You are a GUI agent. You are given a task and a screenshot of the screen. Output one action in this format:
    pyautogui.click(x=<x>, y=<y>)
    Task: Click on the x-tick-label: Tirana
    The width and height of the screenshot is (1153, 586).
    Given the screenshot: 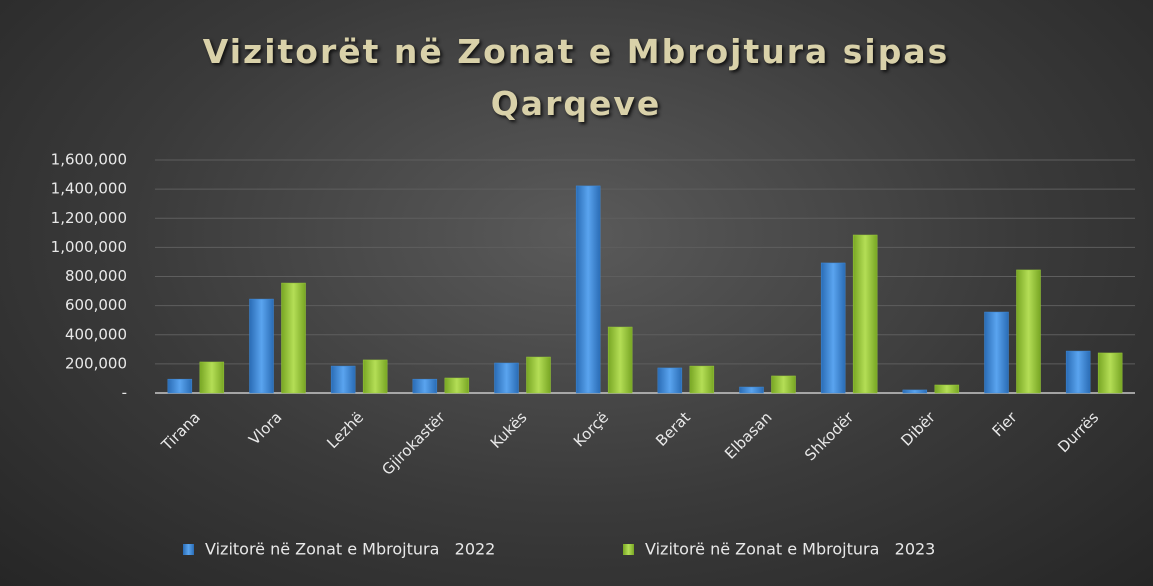 What is the action you would take?
    pyautogui.click(x=180, y=431)
    